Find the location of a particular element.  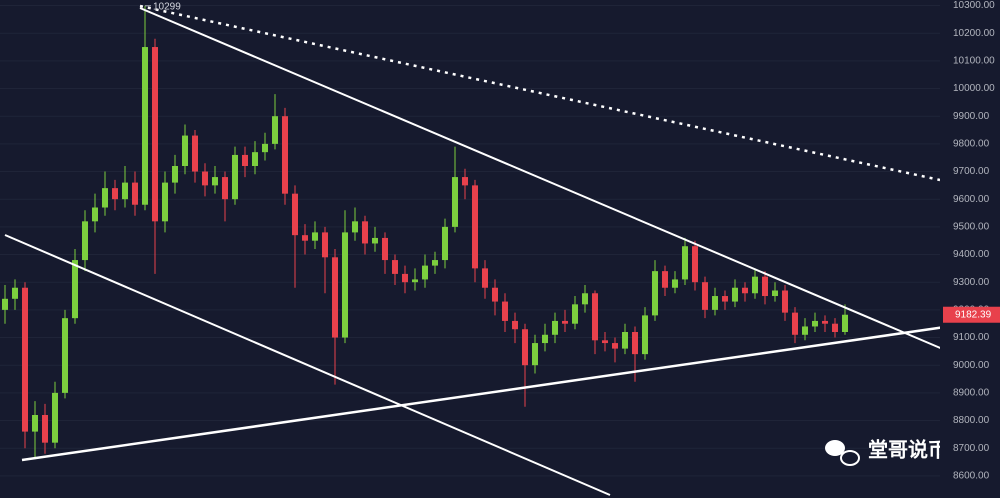

y-tick-label: 10300.00 is located at coordinates (974, 5).